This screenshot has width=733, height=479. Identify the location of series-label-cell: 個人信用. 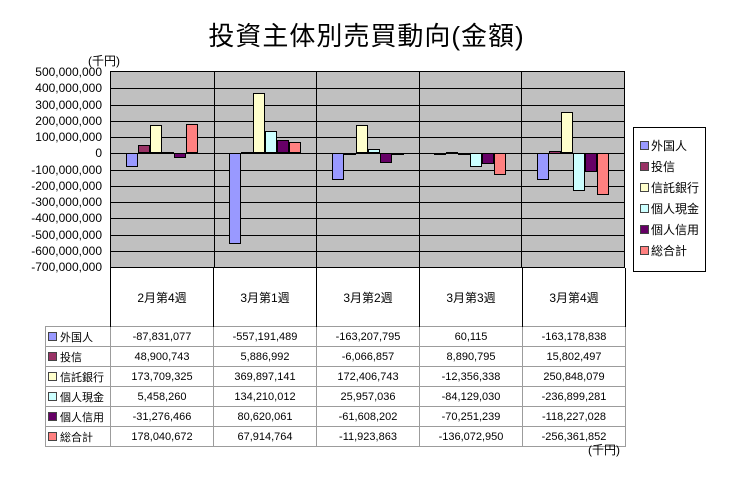
(78, 416).